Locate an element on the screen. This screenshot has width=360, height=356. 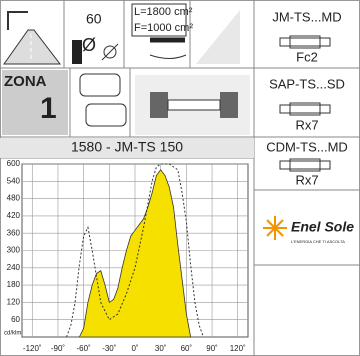
lamp-model: JM-TS...MD is located at coordinates (306, 16).